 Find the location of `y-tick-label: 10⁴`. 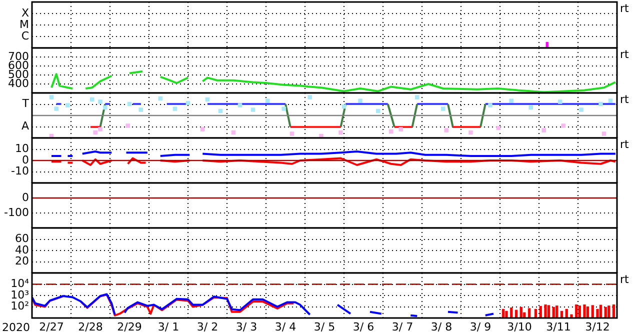

y-tick-label: 10⁴ is located at coordinates (20, 283).